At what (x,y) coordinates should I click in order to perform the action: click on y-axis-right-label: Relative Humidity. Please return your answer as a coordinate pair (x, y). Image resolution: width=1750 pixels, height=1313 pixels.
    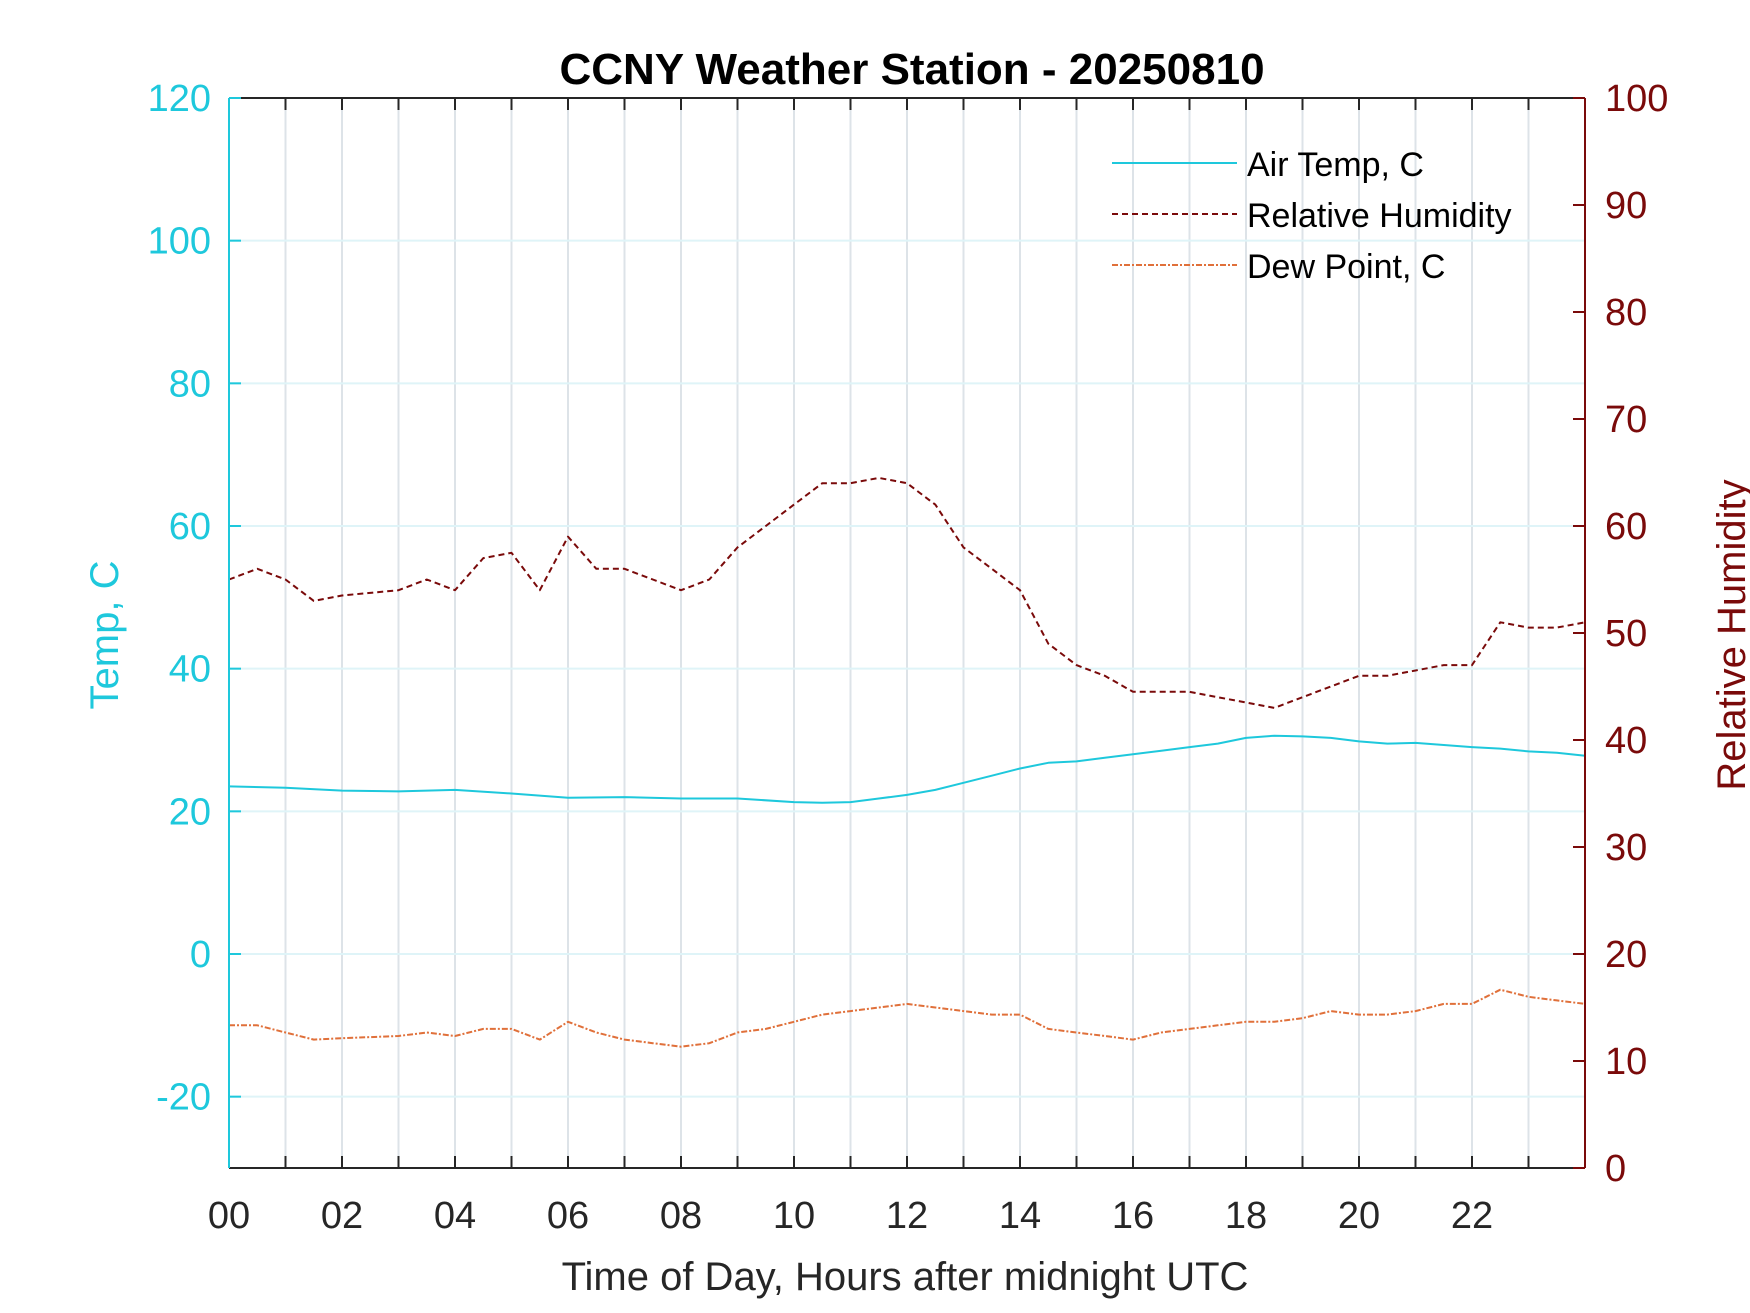
    Looking at the image, I should click on (1730, 634).